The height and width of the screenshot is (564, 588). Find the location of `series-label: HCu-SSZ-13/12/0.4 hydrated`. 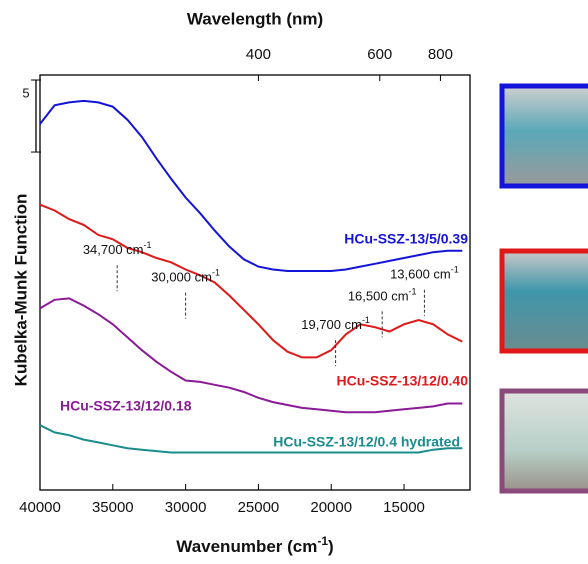

series-label: HCu-SSZ-13/12/0.4 hydrated is located at coordinates (366, 442).